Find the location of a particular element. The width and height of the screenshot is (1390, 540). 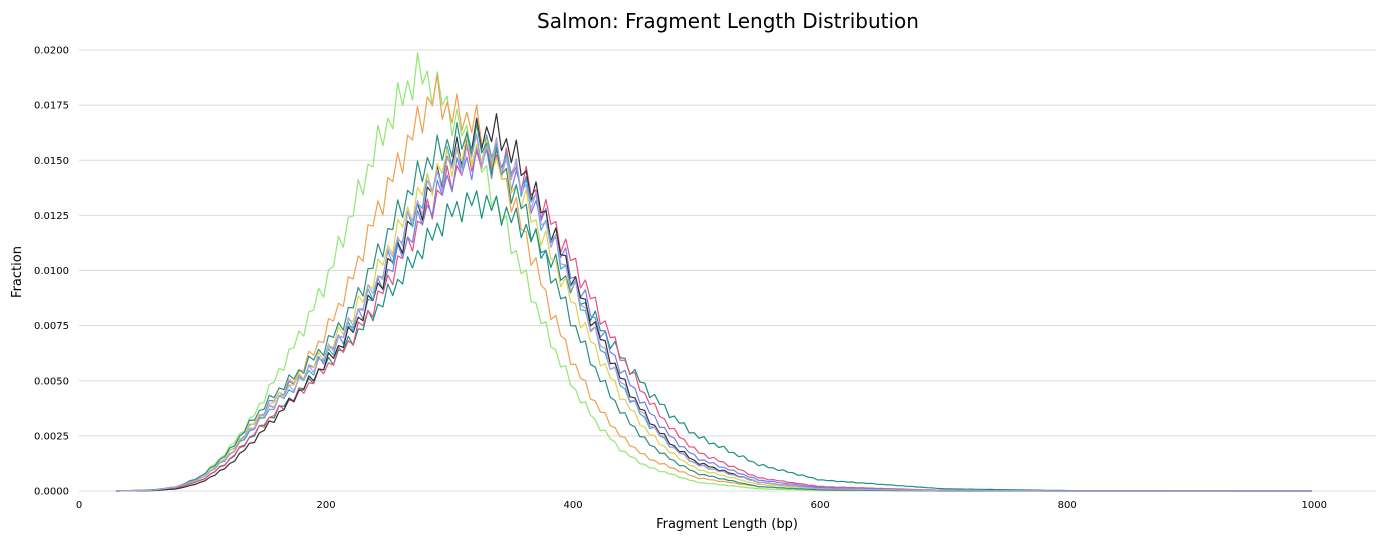

x-tick-labels: 0 200 400 600 800 1000 is located at coordinates (701, 505).